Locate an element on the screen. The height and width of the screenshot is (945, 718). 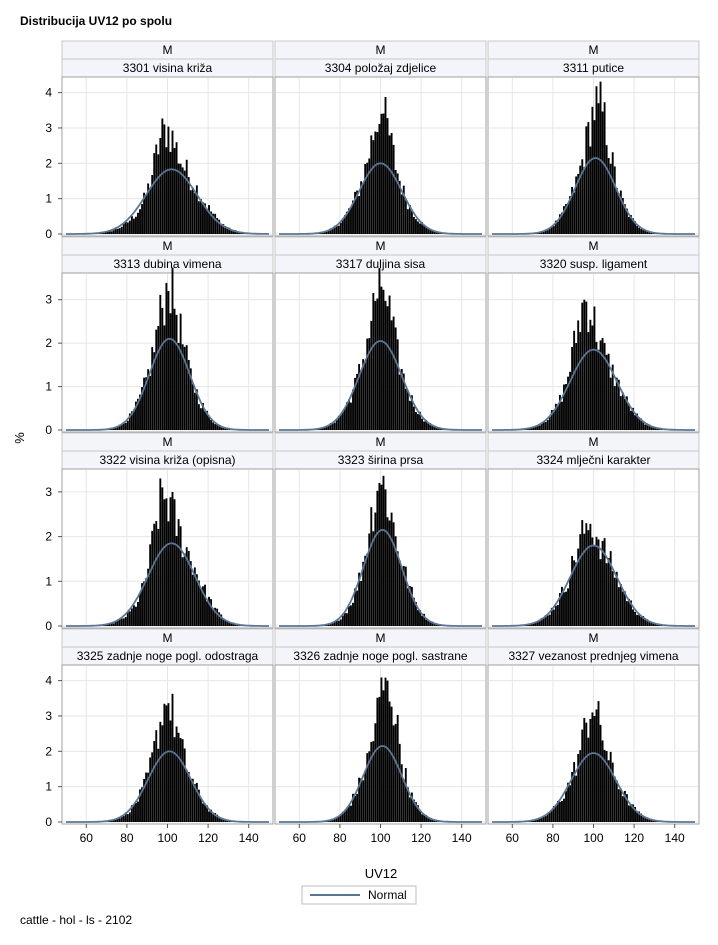
panel-trait-label: 3322 visina križa (opisna) is located at coordinates (167, 460).